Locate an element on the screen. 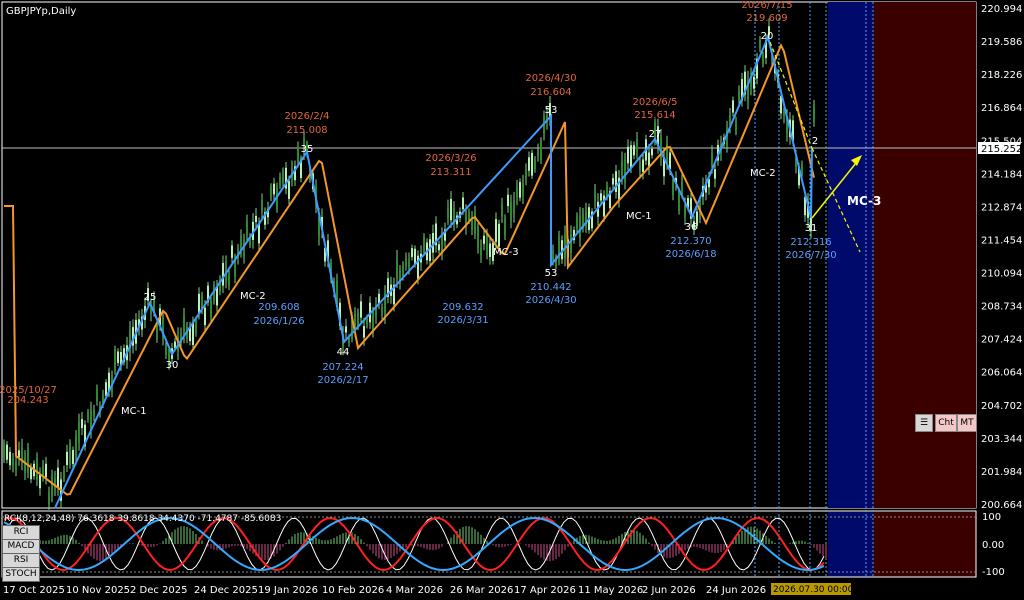 The width and height of the screenshot is (1024, 600). oscillator-line is located at coordinates (414, 543).